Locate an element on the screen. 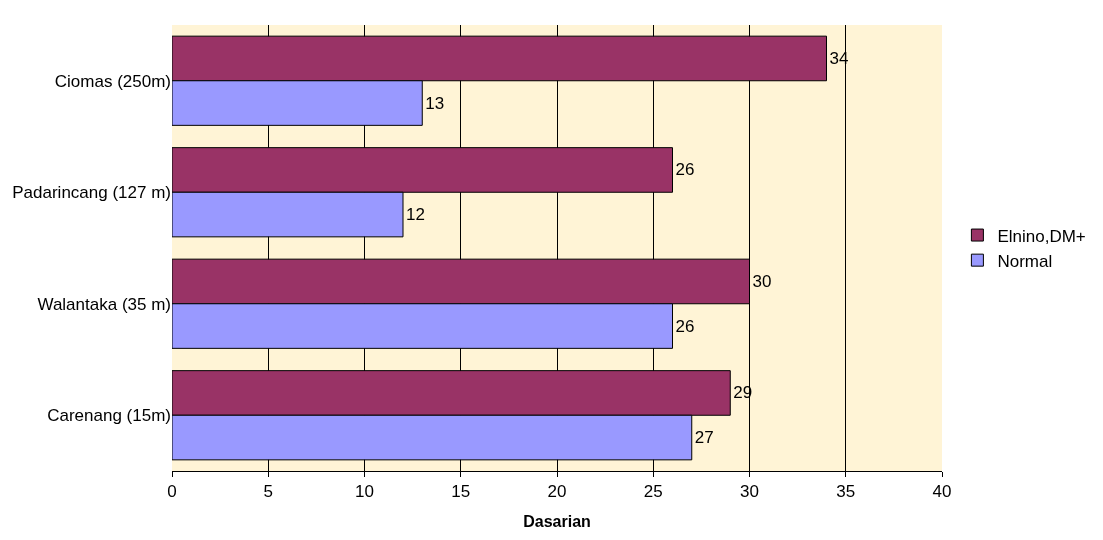  x-tick-label: 15 is located at coordinates (461, 492).